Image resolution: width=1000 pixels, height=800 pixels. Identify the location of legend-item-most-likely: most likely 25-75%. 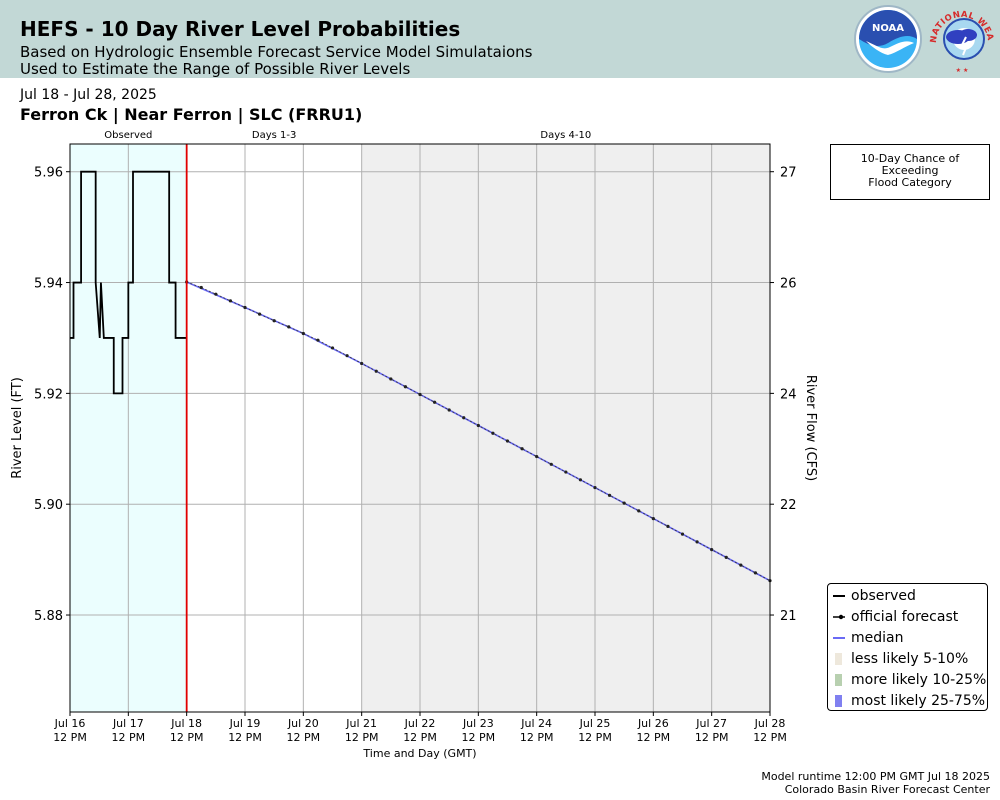
(908, 701).